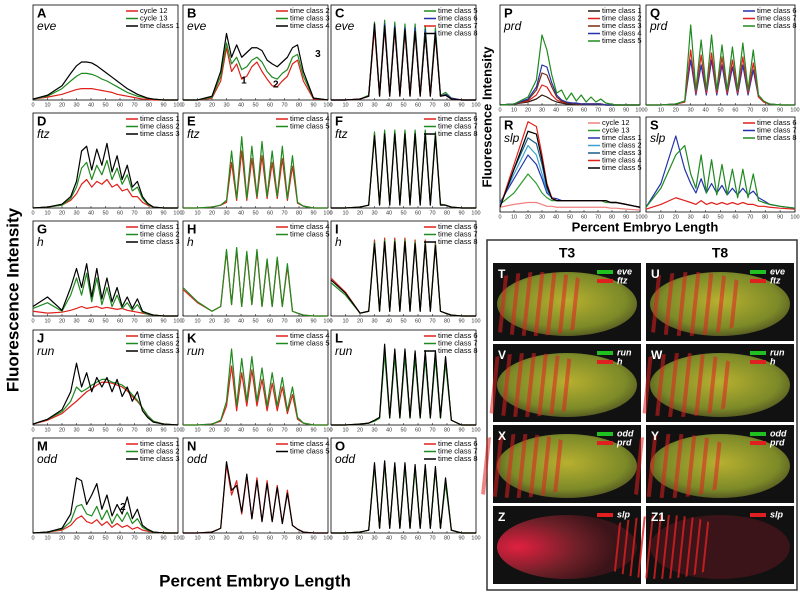 The width and height of the screenshot is (800, 595). What do you see at coordinates (340, 12) in the screenshot?
I see `panel-letter: C` at bounding box center [340, 12].